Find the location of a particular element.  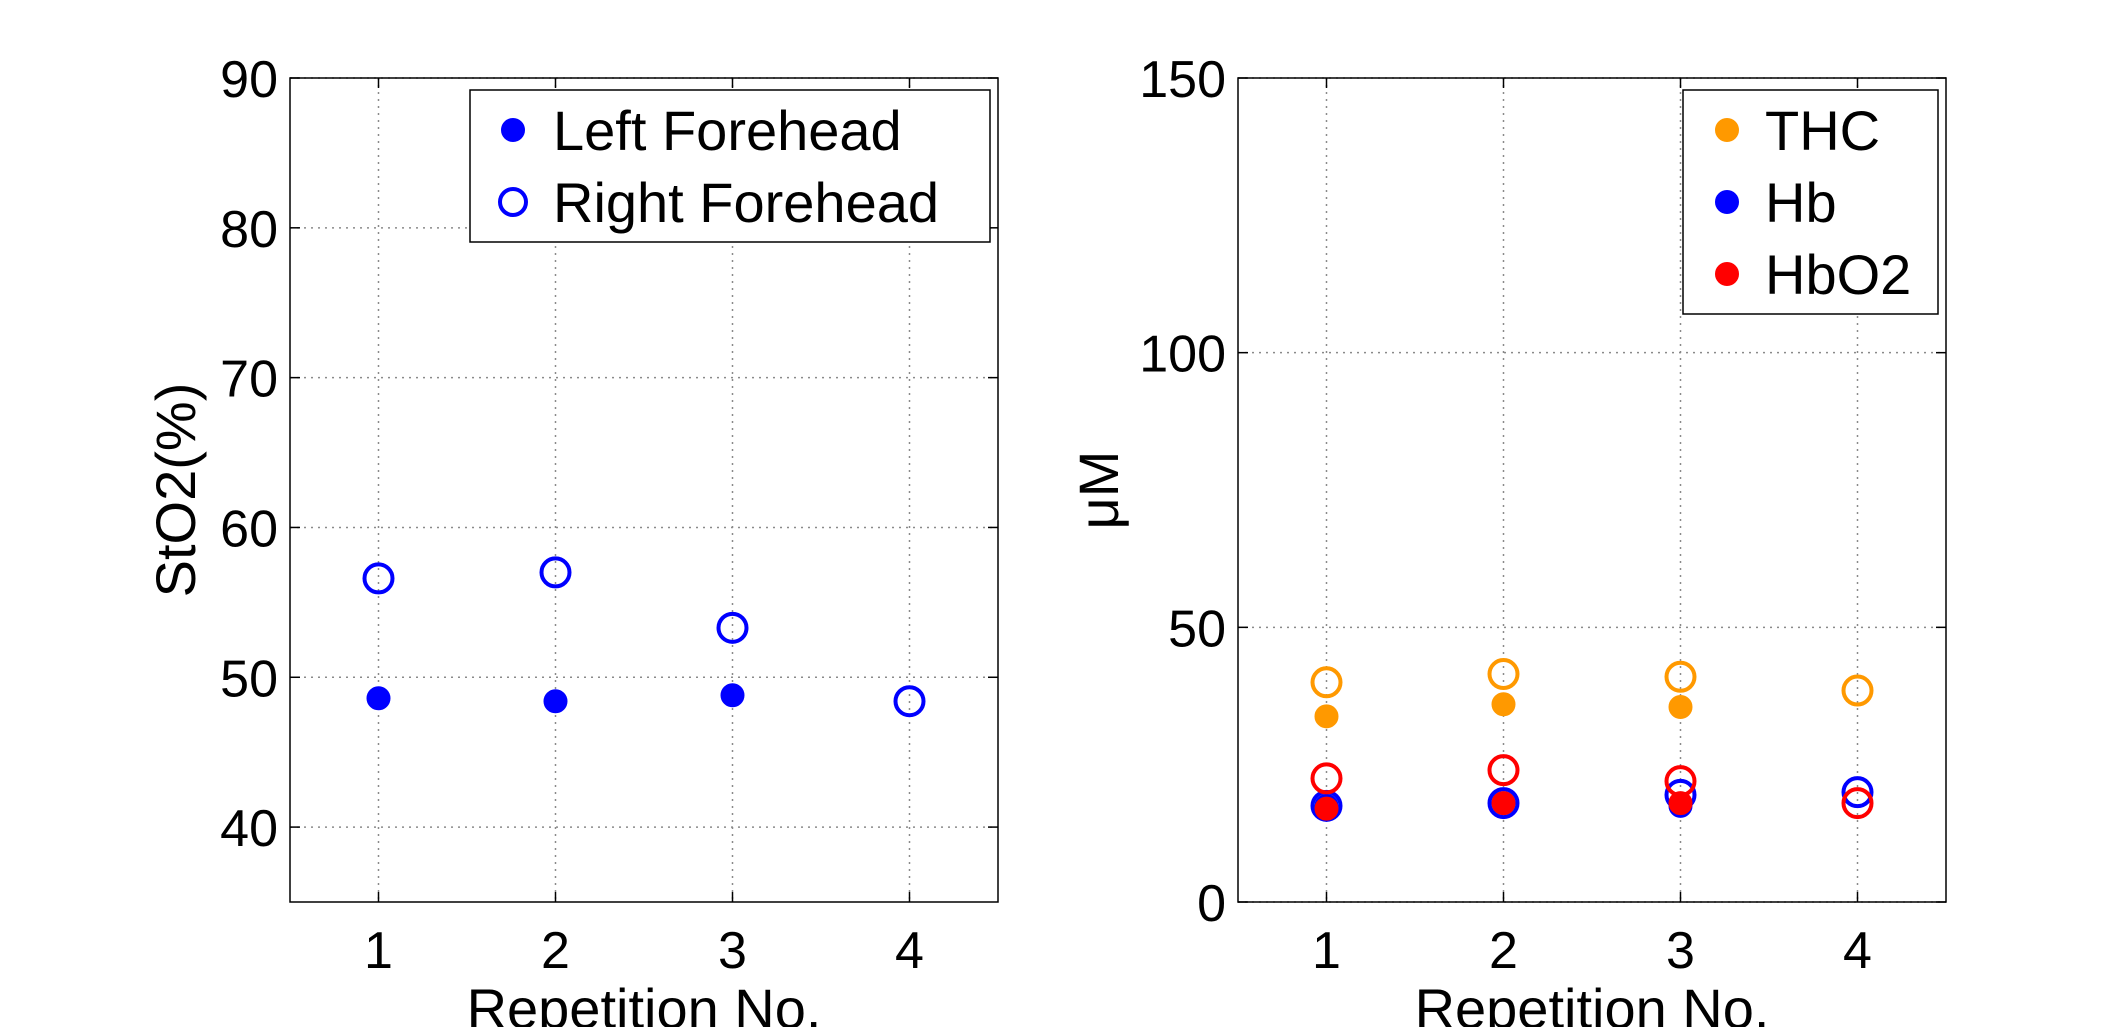

series-right-forehead is located at coordinates (644, 637).